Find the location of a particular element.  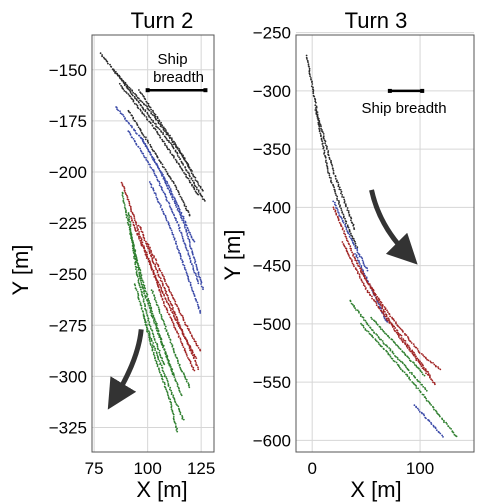

turn-2-ship-breadth-label: breadth is located at coordinates (178, 77).